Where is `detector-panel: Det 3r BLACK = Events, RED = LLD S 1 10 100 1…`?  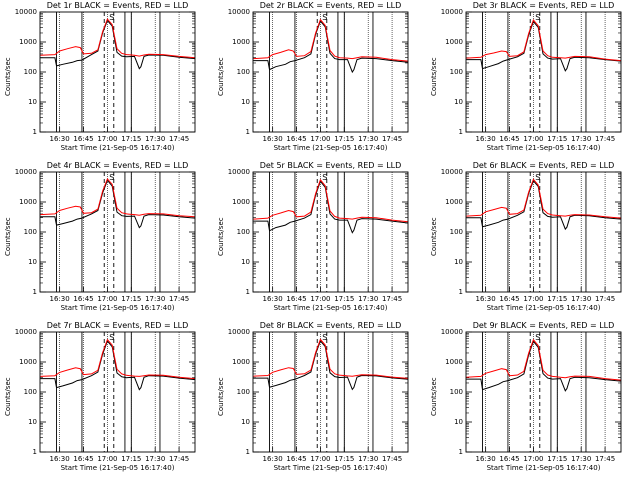 detector-panel: Det 3r BLACK = Events, RED = LLD S 1 10 100 1… is located at coordinates (532, 80).